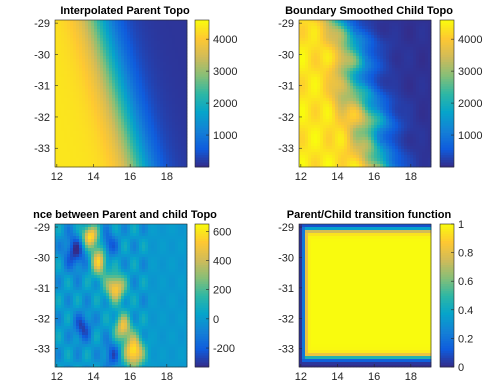  What do you see at coordinates (93, 177) in the screenshot?
I see `x-tick-label: 14` at bounding box center [93, 177].